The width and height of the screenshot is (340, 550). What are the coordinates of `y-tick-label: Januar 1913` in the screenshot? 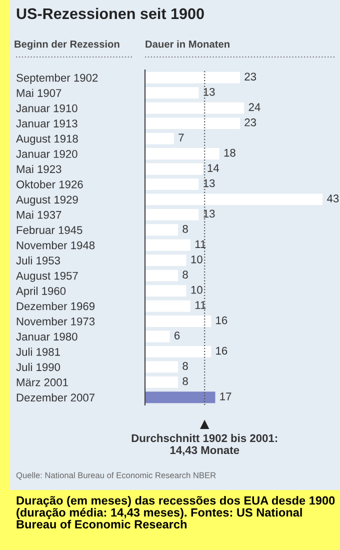 It's located at (47, 124).